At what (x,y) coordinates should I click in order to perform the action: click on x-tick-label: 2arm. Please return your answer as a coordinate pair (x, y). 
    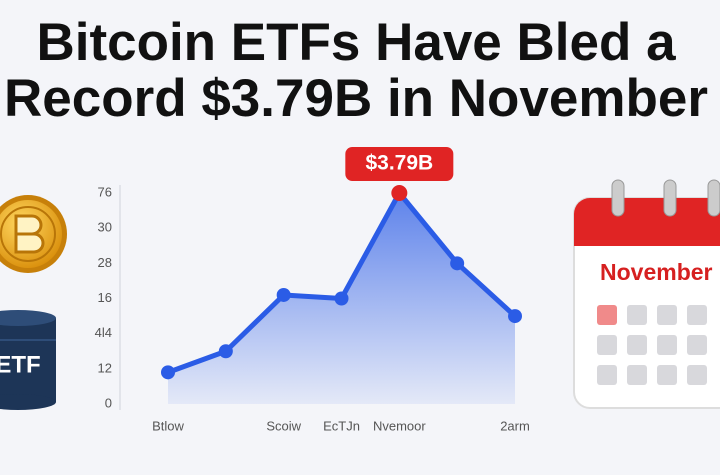
    Looking at the image, I should click on (515, 425).